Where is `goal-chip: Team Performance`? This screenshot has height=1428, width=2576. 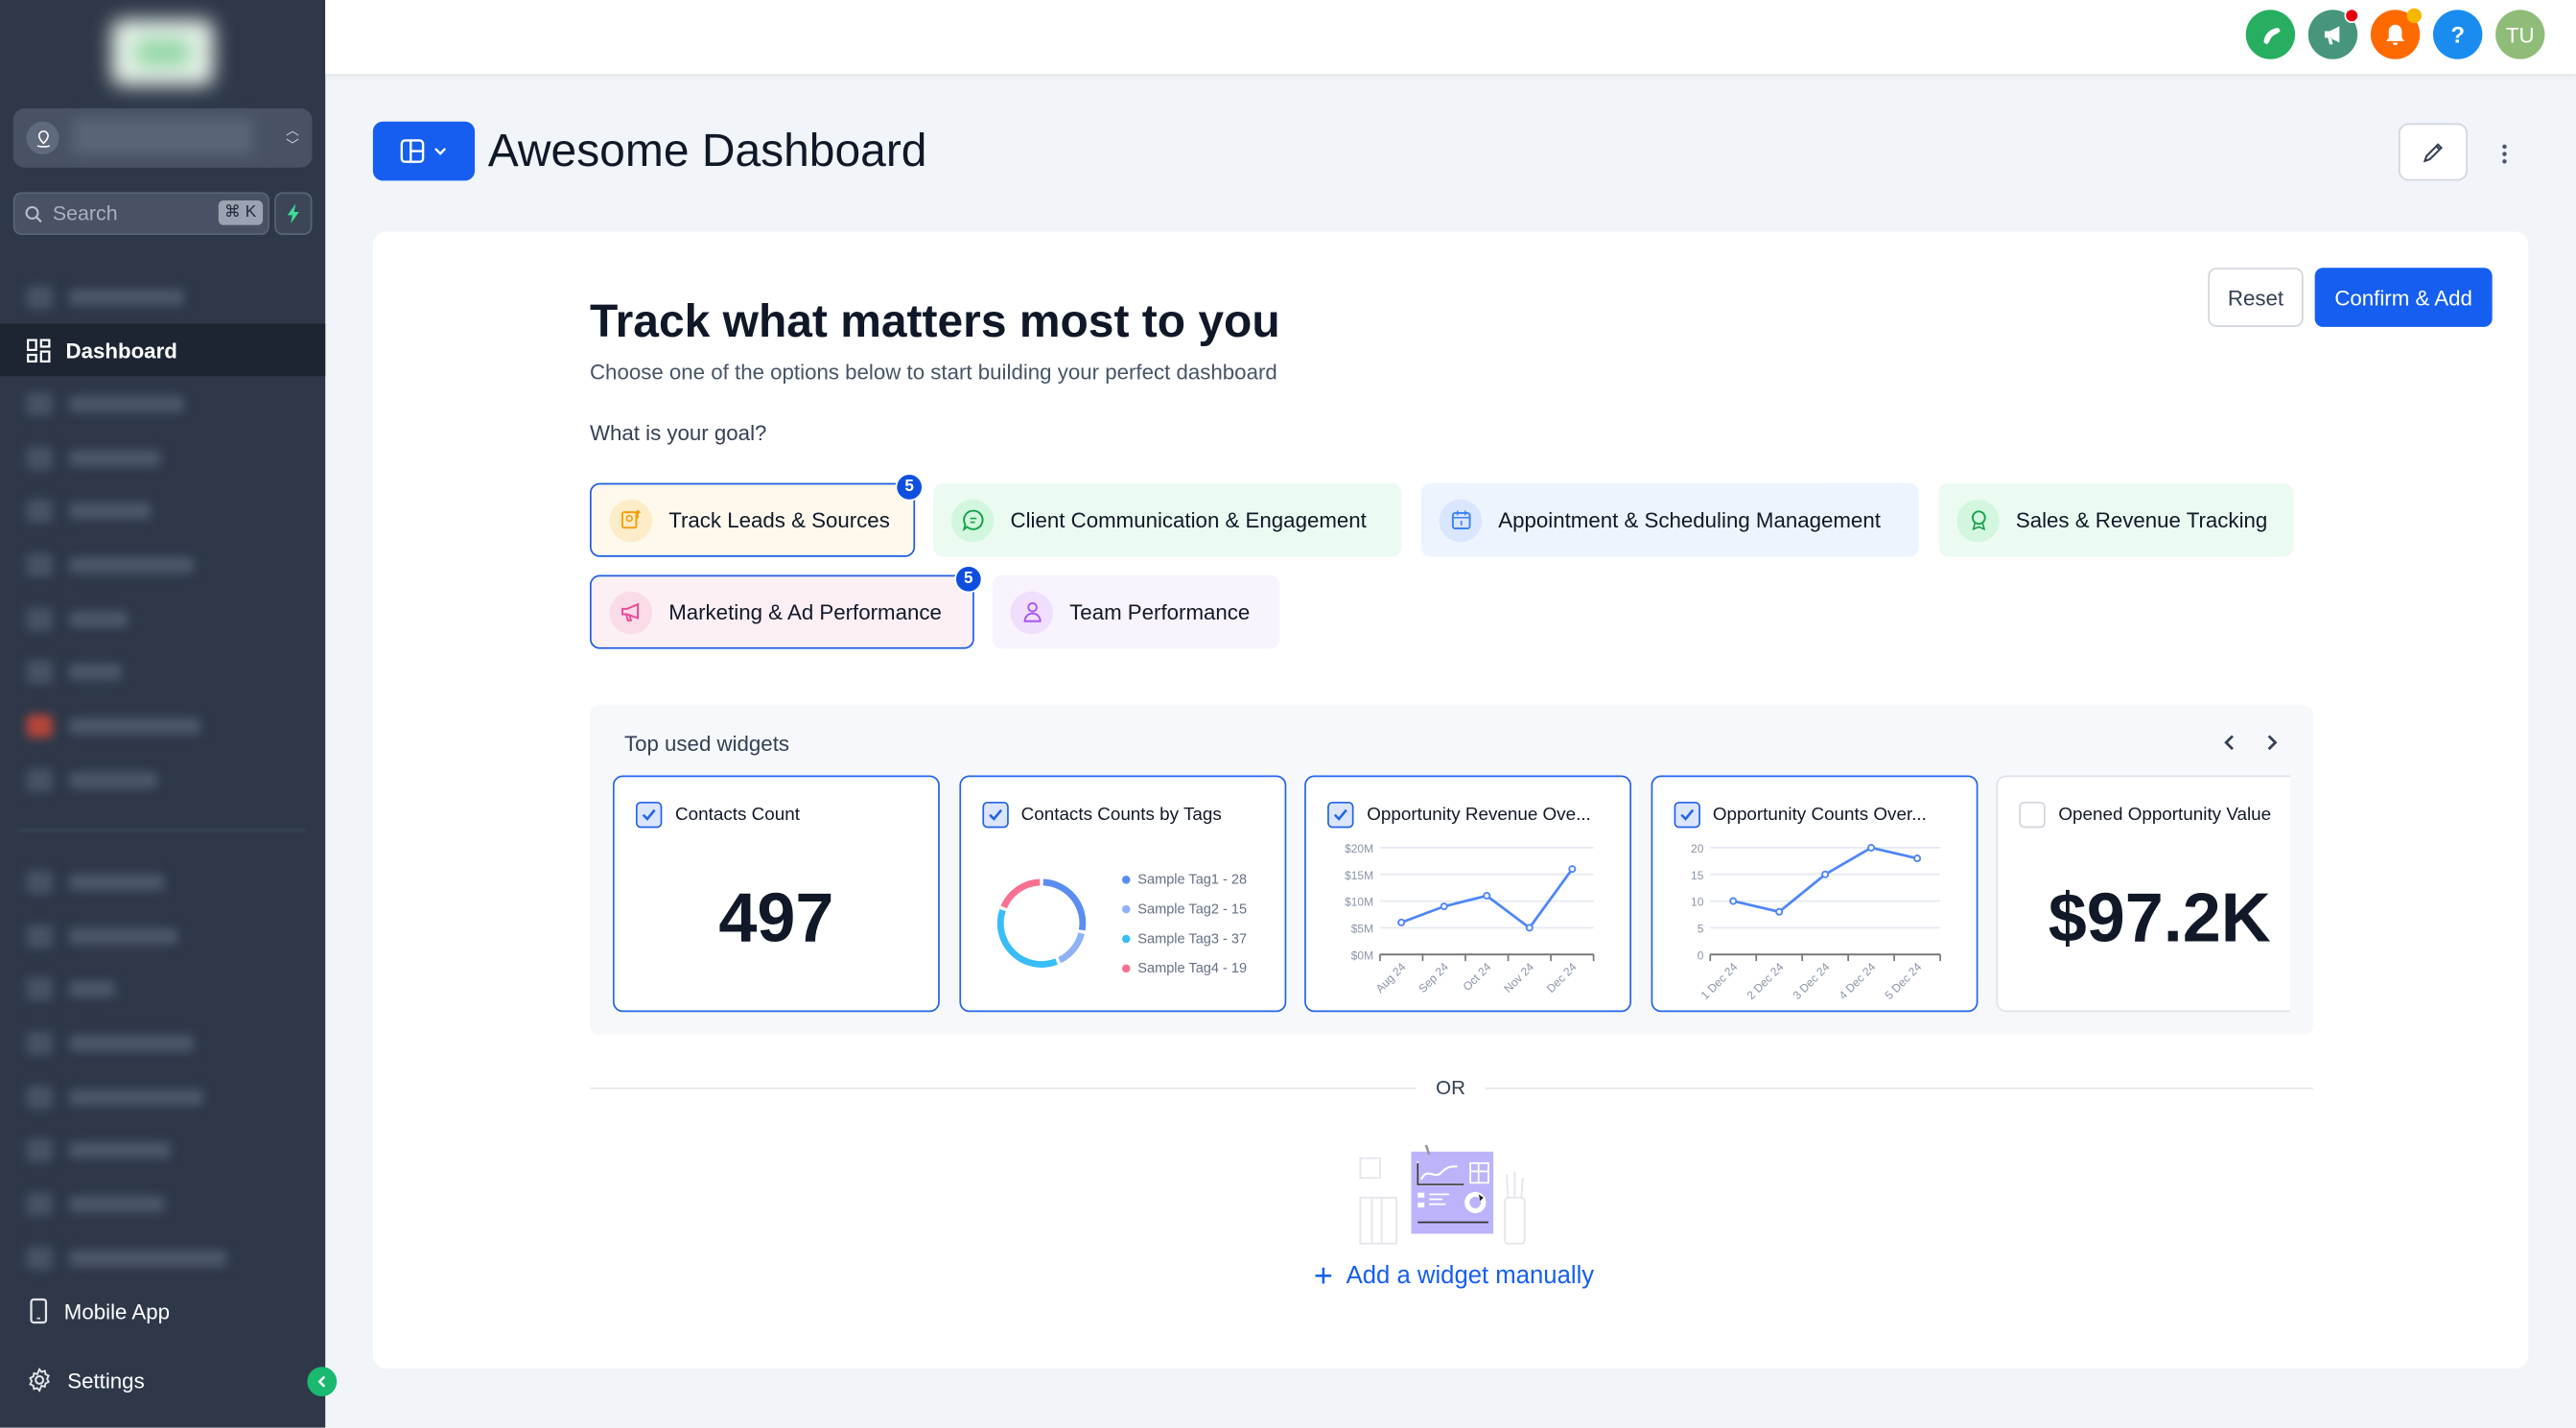
goal-chip: Team Performance is located at coordinates (1136, 611).